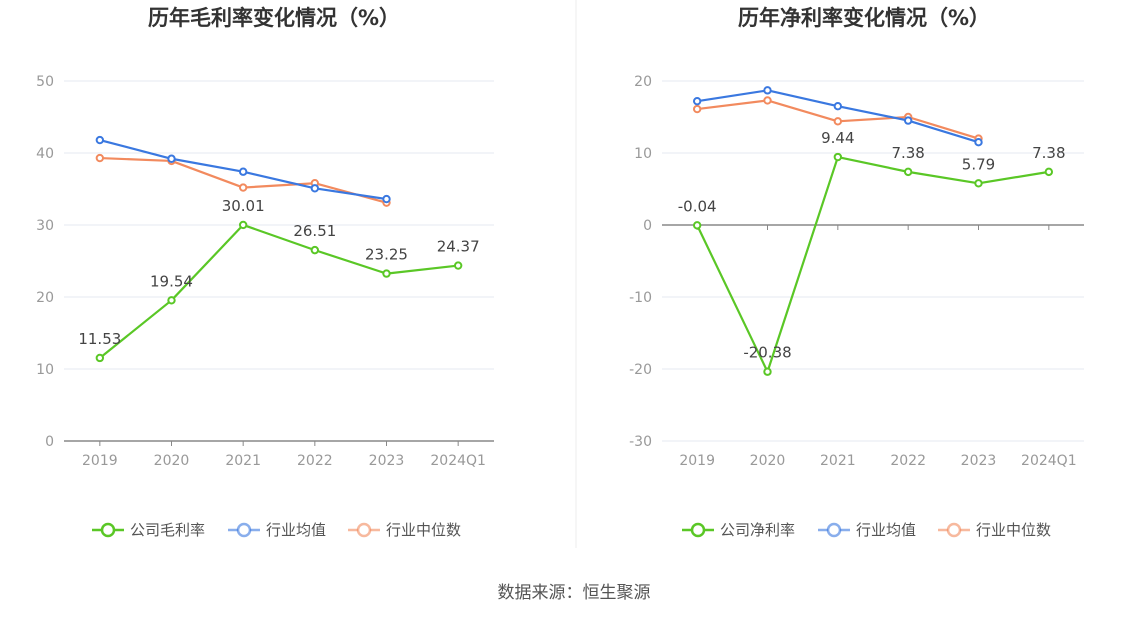 The image size is (1148, 619). What do you see at coordinates (167, 530) in the screenshot?
I see `legend-label: 公司毛利率` at bounding box center [167, 530].